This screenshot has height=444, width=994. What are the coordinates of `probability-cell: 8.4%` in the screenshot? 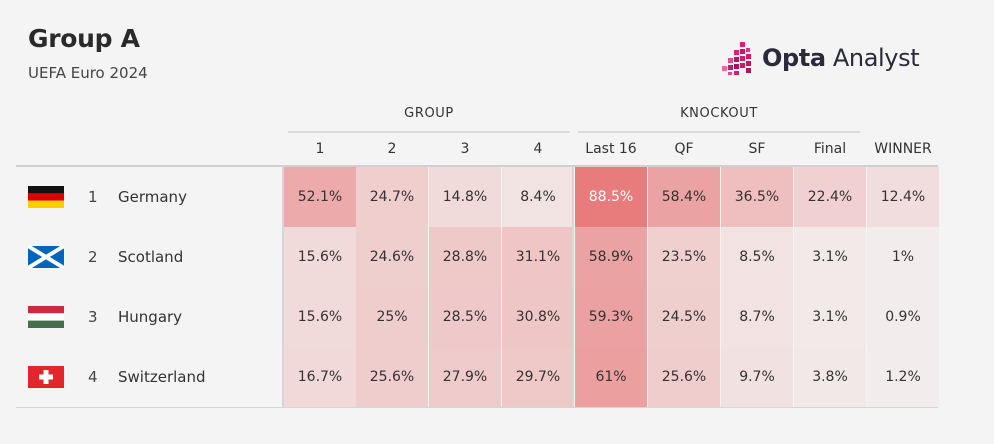 It's located at (538, 197).